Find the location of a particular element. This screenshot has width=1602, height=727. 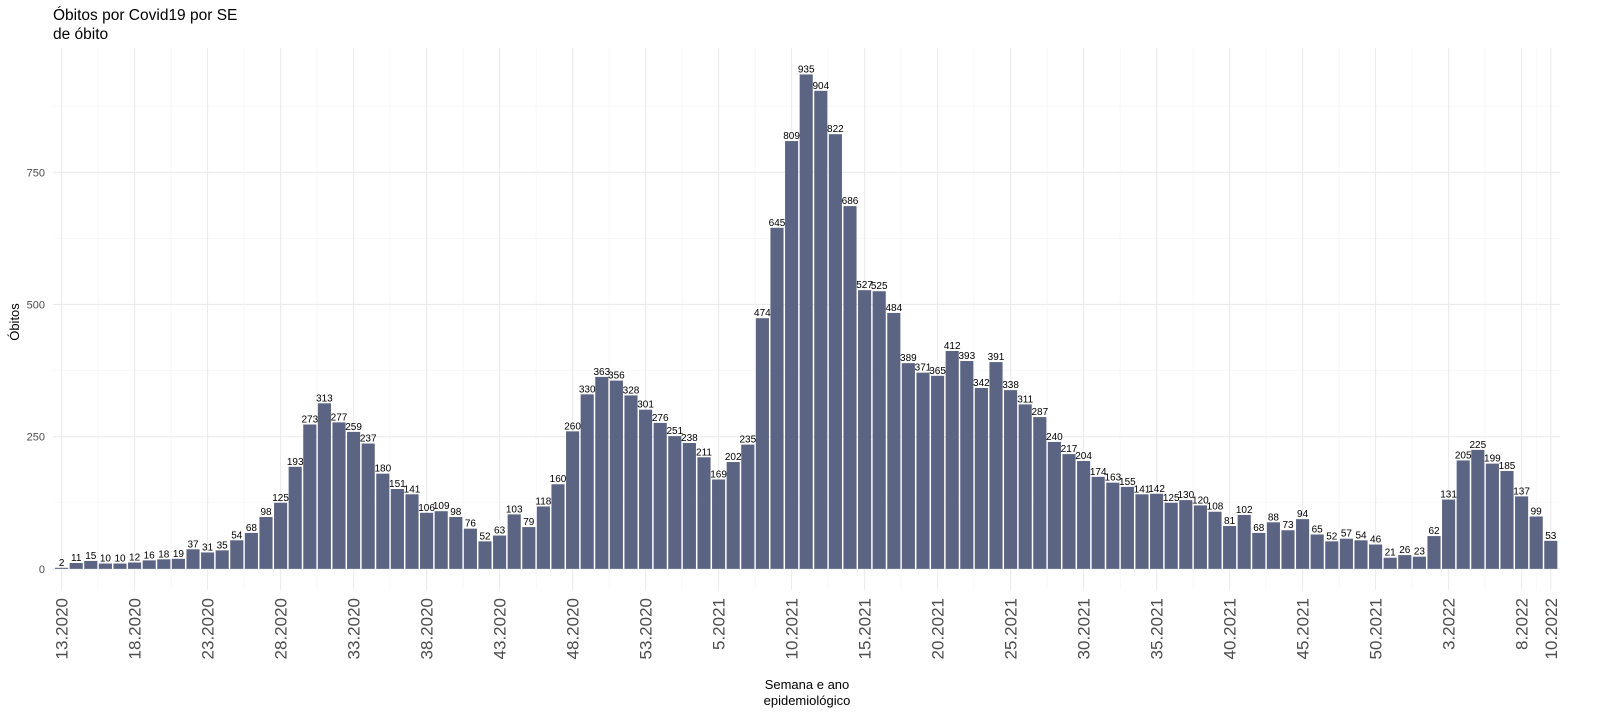

data-label: 102 is located at coordinates (1244, 510).